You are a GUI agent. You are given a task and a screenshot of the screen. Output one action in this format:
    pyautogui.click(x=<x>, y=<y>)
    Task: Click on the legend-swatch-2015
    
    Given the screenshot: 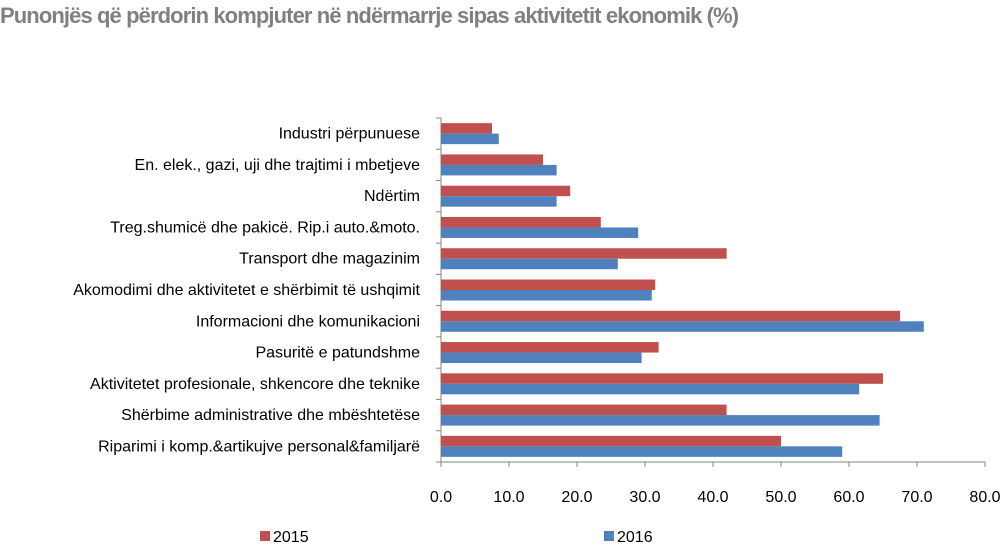 What is the action you would take?
    pyautogui.click(x=265, y=536)
    